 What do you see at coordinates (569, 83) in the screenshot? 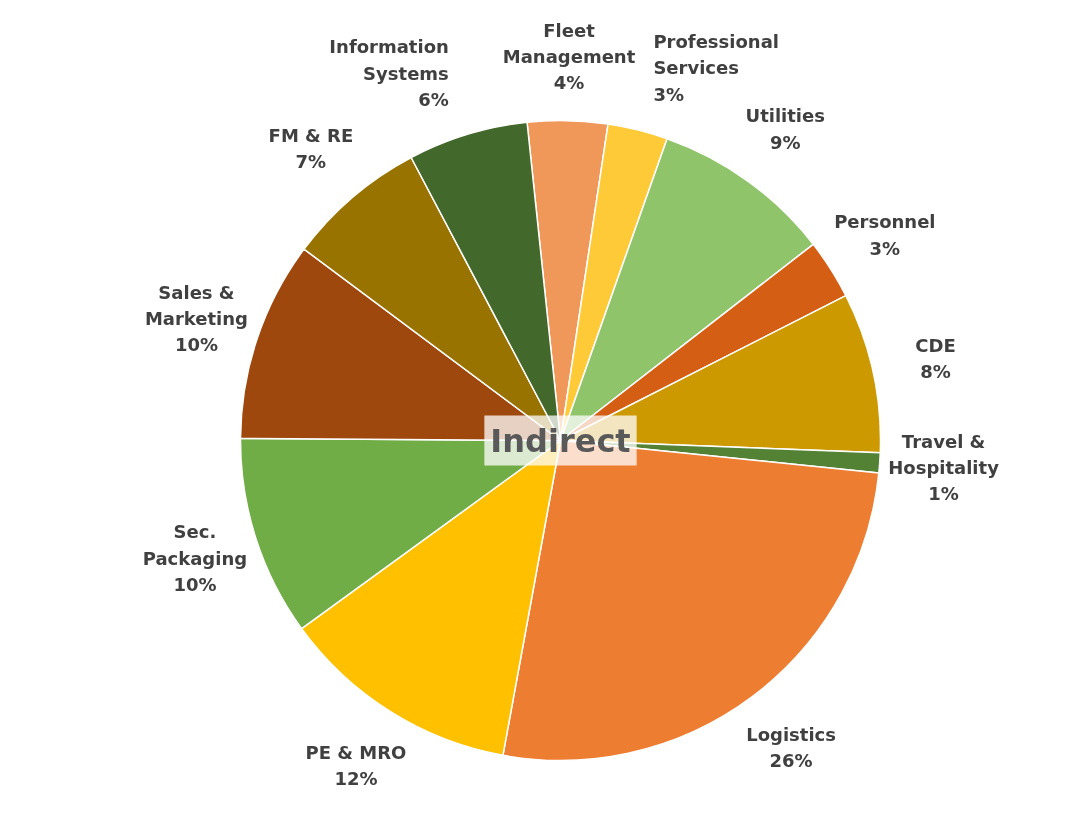
I see `data-label: 4%` at bounding box center [569, 83].